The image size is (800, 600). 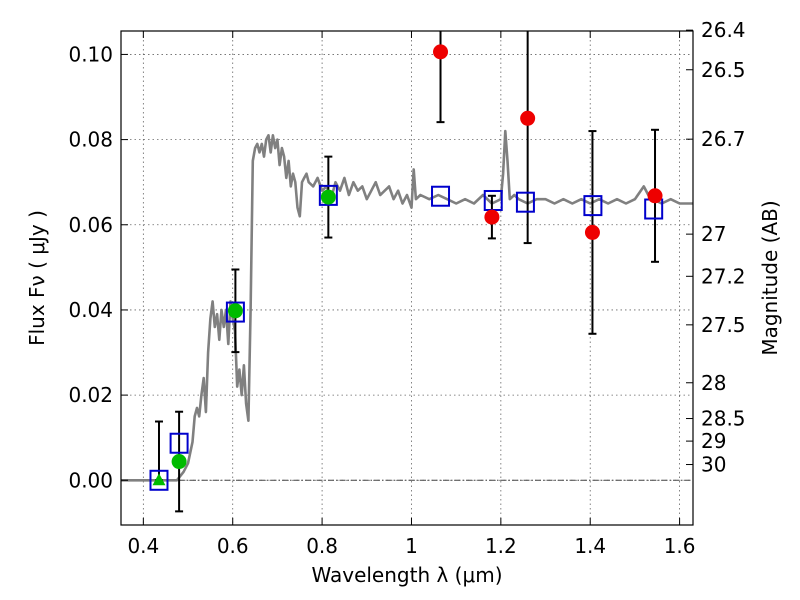 I want to click on y-tick-label: 0.04, so click(x=90, y=310).